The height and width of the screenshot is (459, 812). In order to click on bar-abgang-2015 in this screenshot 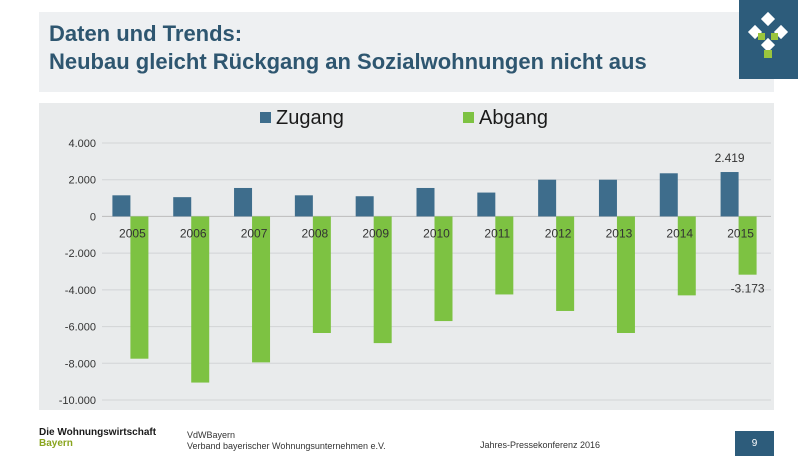, I will do `click(747, 245)`.